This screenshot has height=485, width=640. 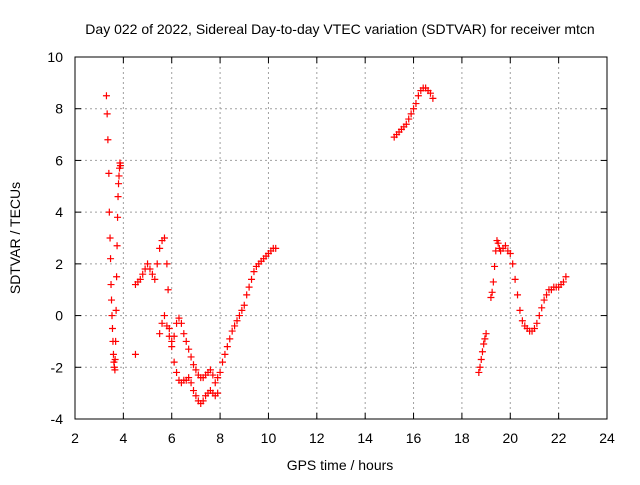 I want to click on y-tick-label: -4, so click(x=57, y=419).